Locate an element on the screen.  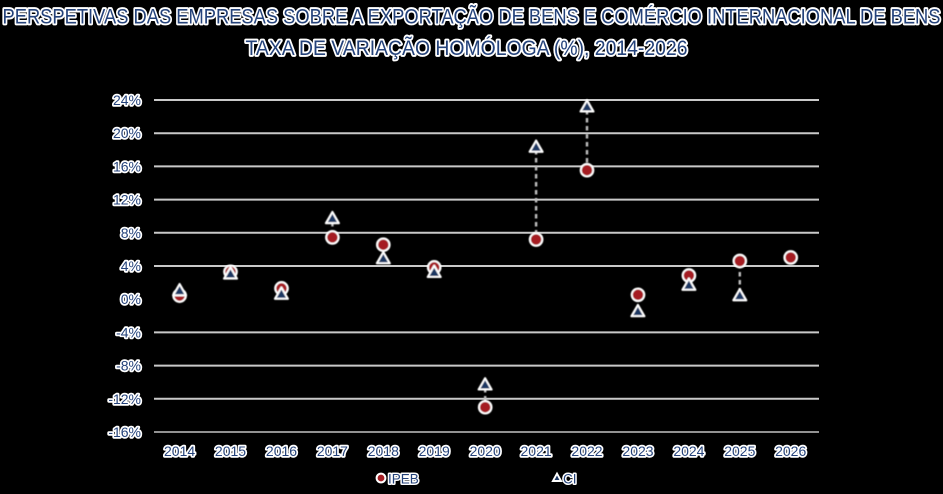
svg-text: 2023 is located at coordinates (637, 451).